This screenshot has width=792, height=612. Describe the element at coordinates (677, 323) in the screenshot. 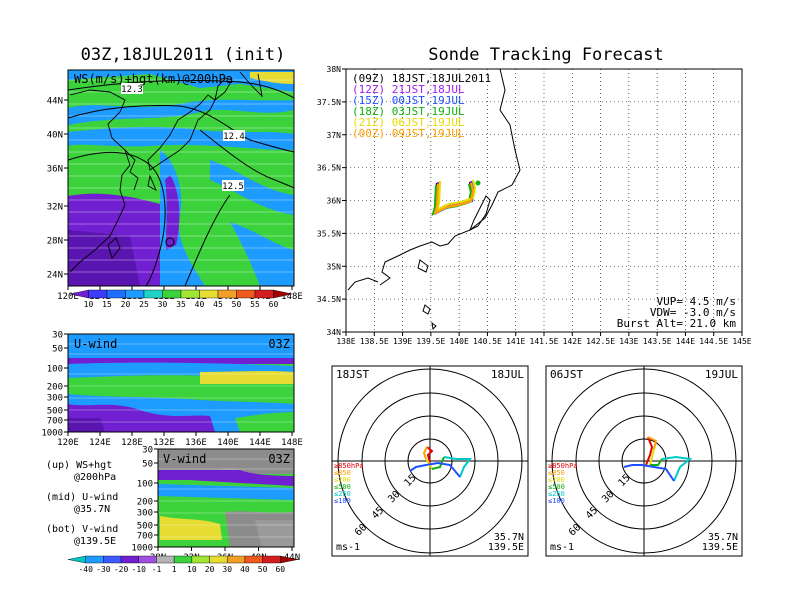

I see `track-info-burst: Burst Alt= 21.0 km` at that location.